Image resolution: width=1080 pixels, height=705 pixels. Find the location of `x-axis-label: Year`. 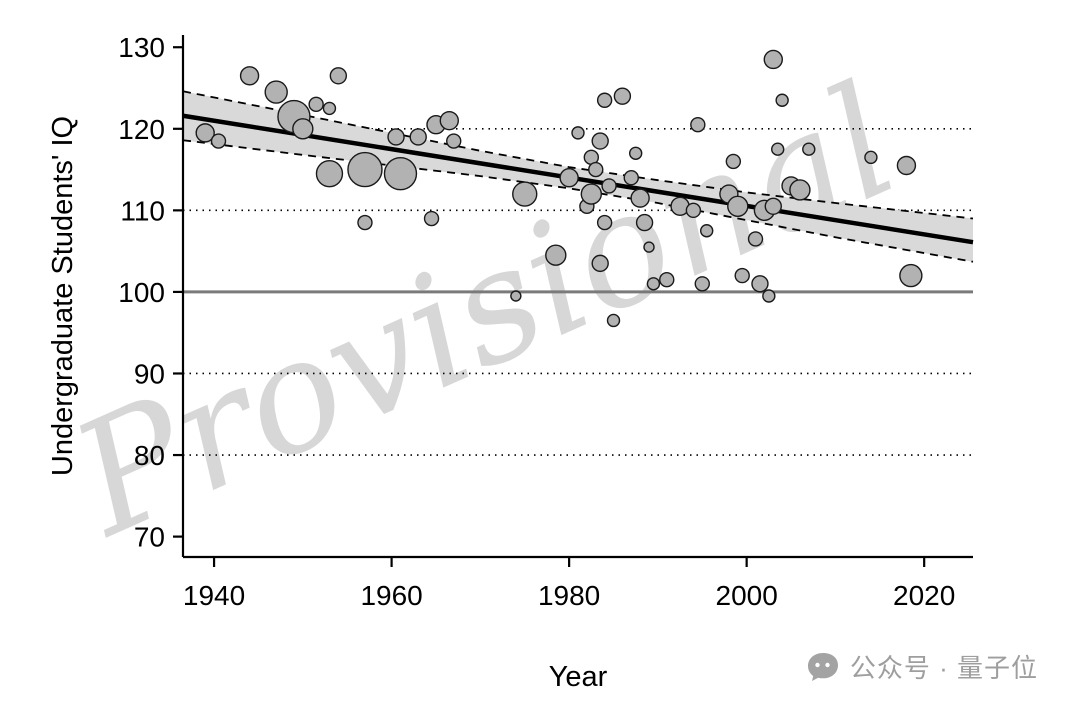

x-axis-label: Year is located at coordinates (578, 677).